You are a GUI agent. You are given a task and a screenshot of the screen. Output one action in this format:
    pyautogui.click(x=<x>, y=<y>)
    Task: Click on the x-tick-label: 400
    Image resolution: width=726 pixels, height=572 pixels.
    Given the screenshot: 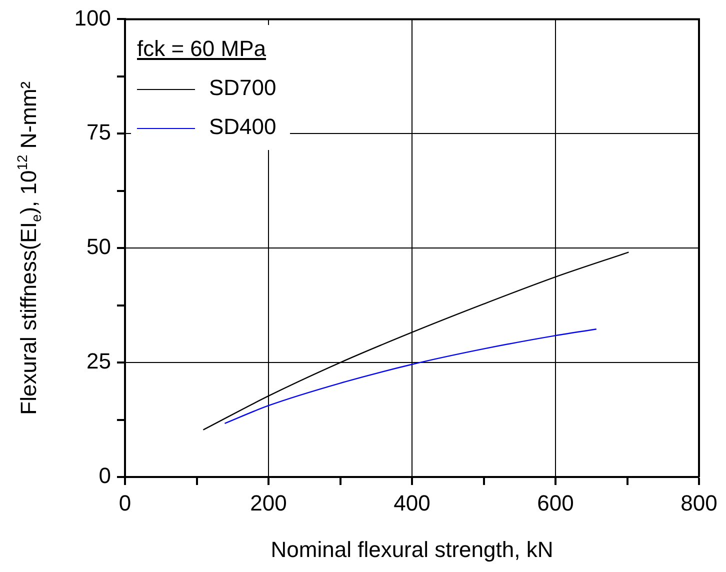 What is the action you would take?
    pyautogui.click(x=412, y=503)
    